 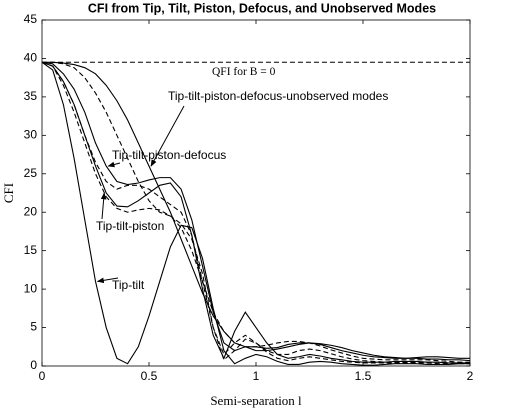 I want to click on curve-annotation: Tip-tilt-piston-defocus, so click(x=169, y=155).